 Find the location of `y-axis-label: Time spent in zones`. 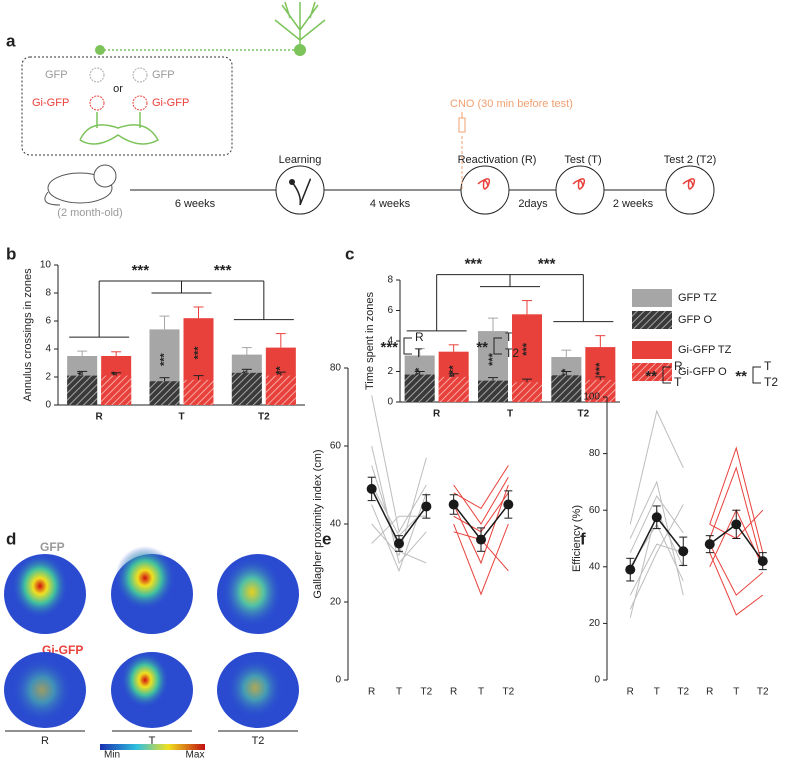

y-axis-label: Time spent in zones is located at coordinates (370, 340).